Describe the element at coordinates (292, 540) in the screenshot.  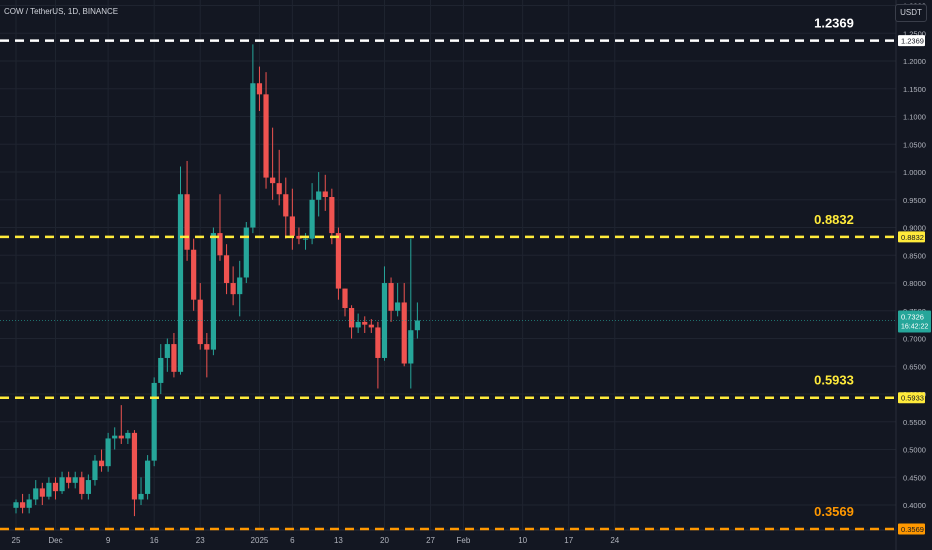
I see `x-tick-label: 6` at that location.